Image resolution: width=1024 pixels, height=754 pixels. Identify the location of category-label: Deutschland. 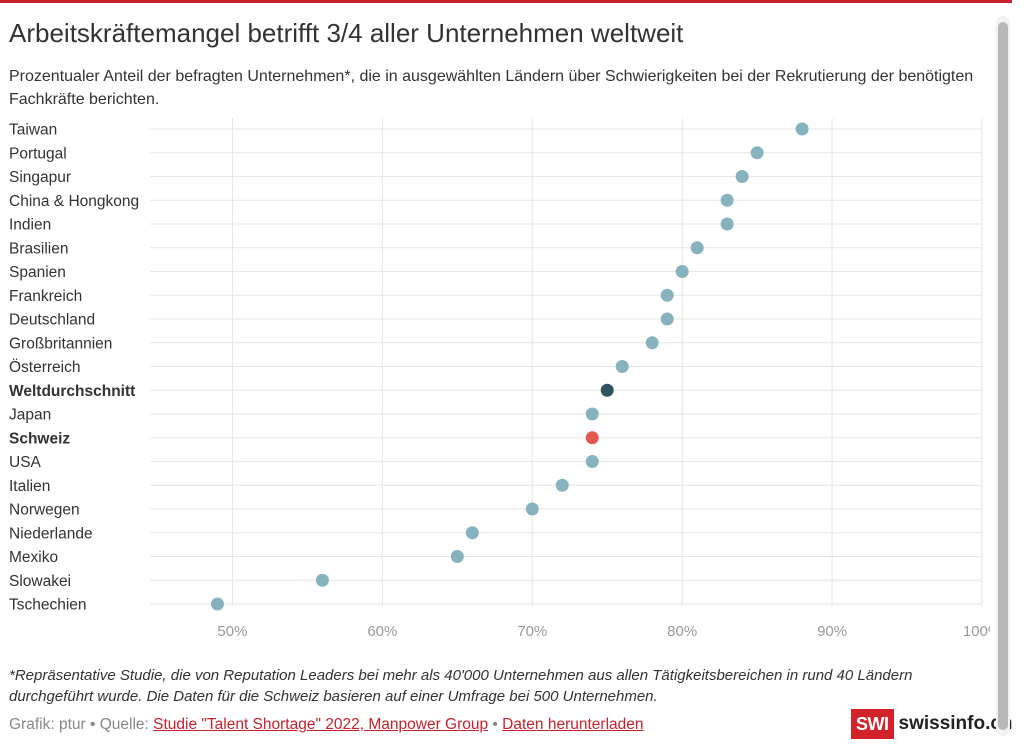
(52, 320).